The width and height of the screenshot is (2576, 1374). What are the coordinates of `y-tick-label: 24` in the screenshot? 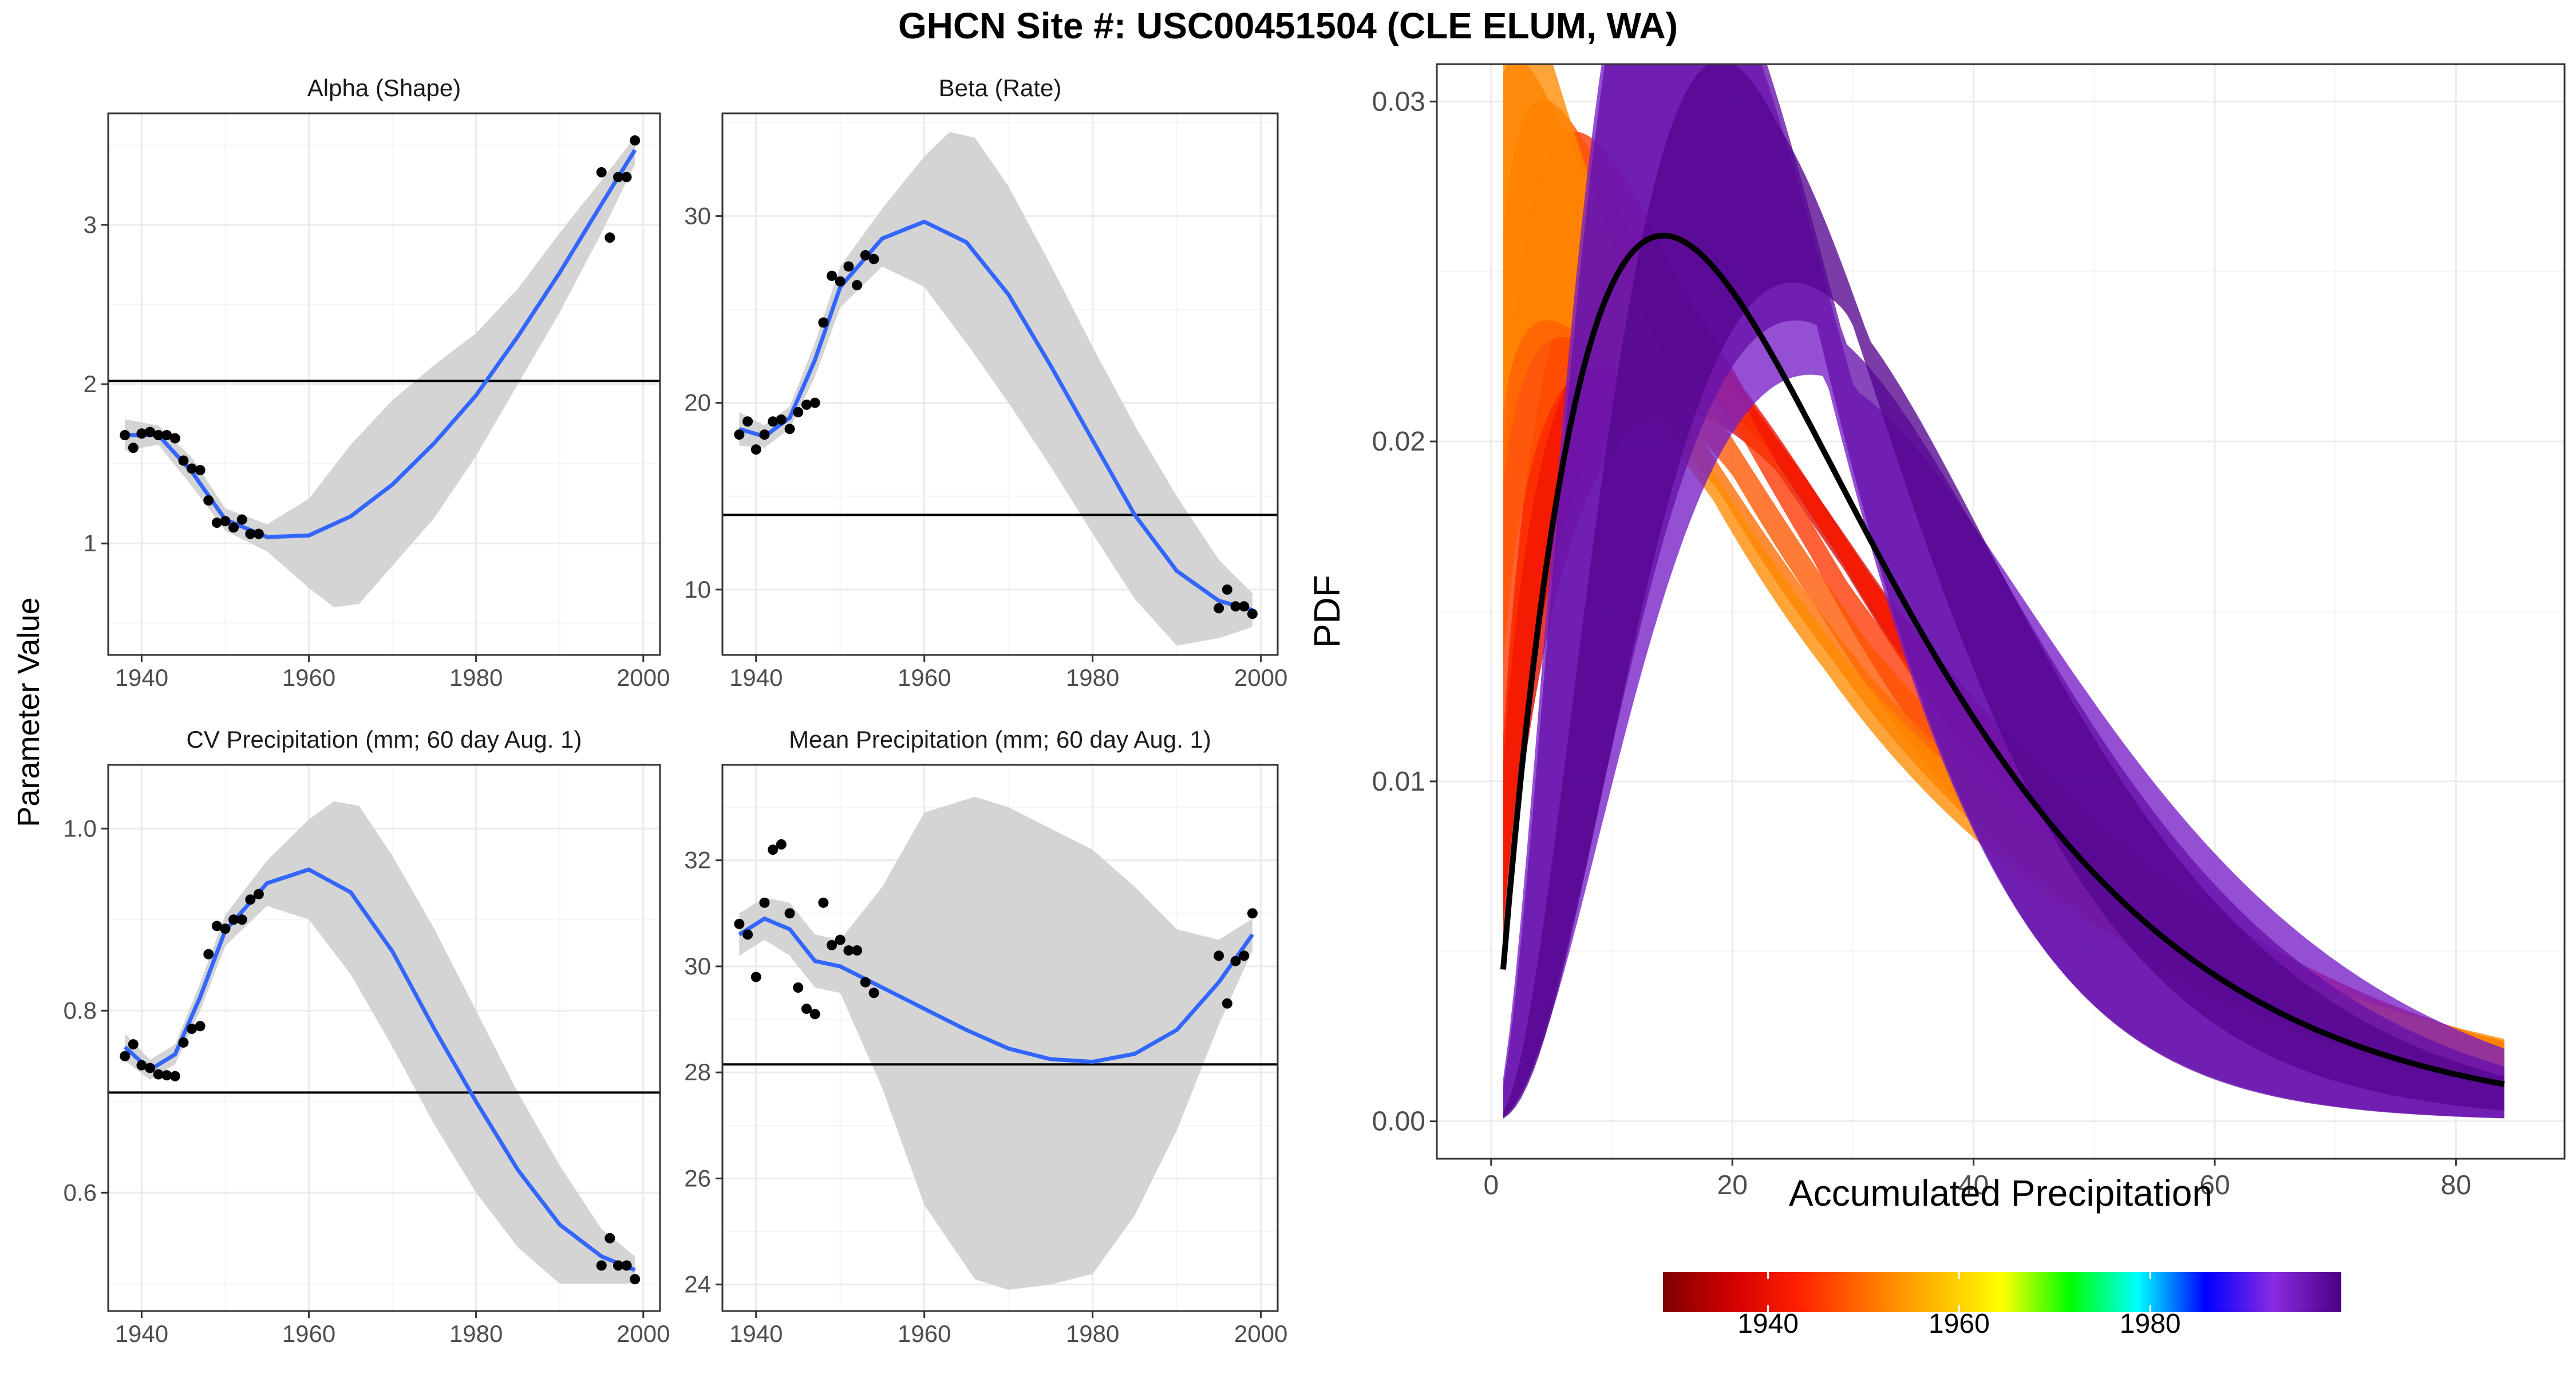 It's located at (697, 1284).